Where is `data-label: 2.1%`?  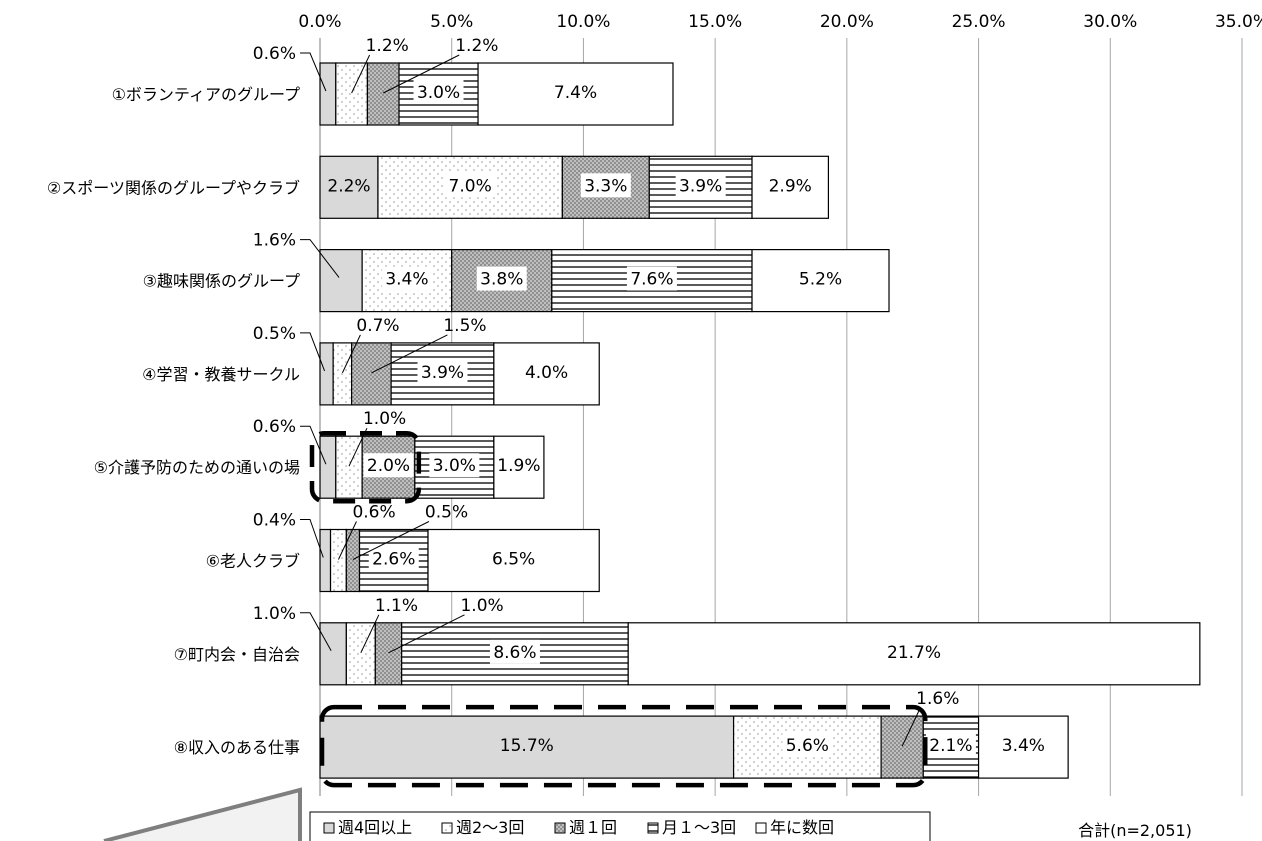 data-label: 2.1% is located at coordinates (950, 746).